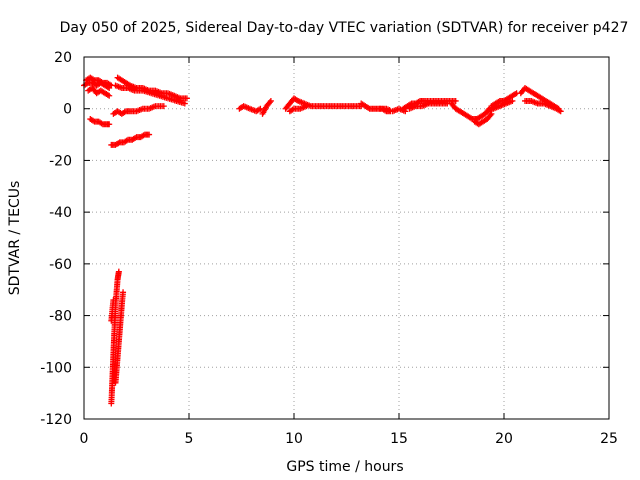 Image resolution: width=640 pixels, height=480 pixels. I want to click on y-tick-label: -100, so click(56, 368).